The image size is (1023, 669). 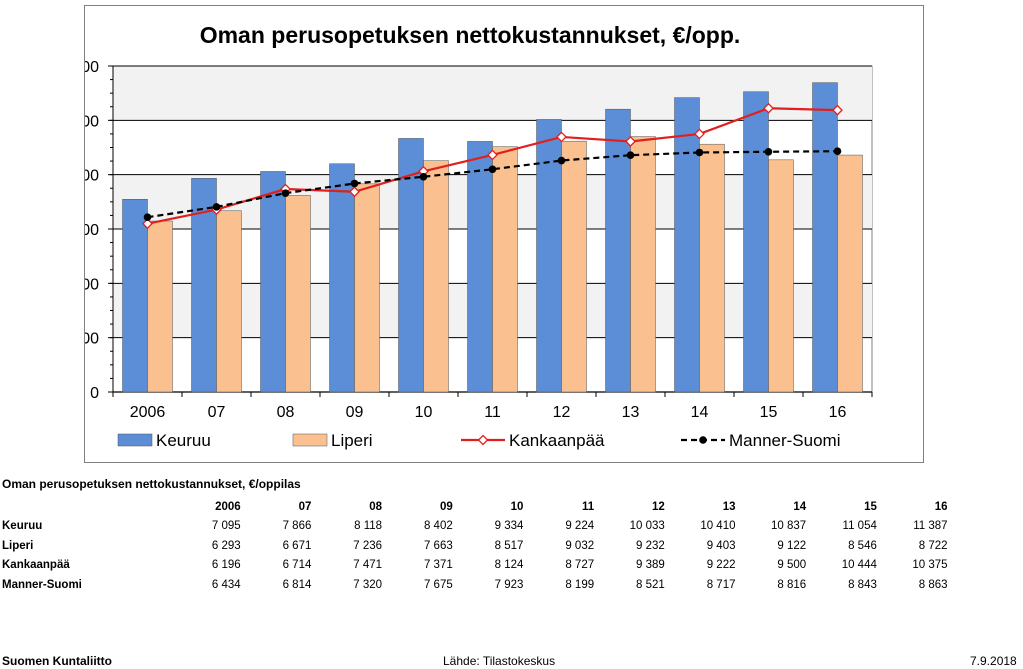 I want to click on table-cell: 7 236, so click(x=368, y=545).